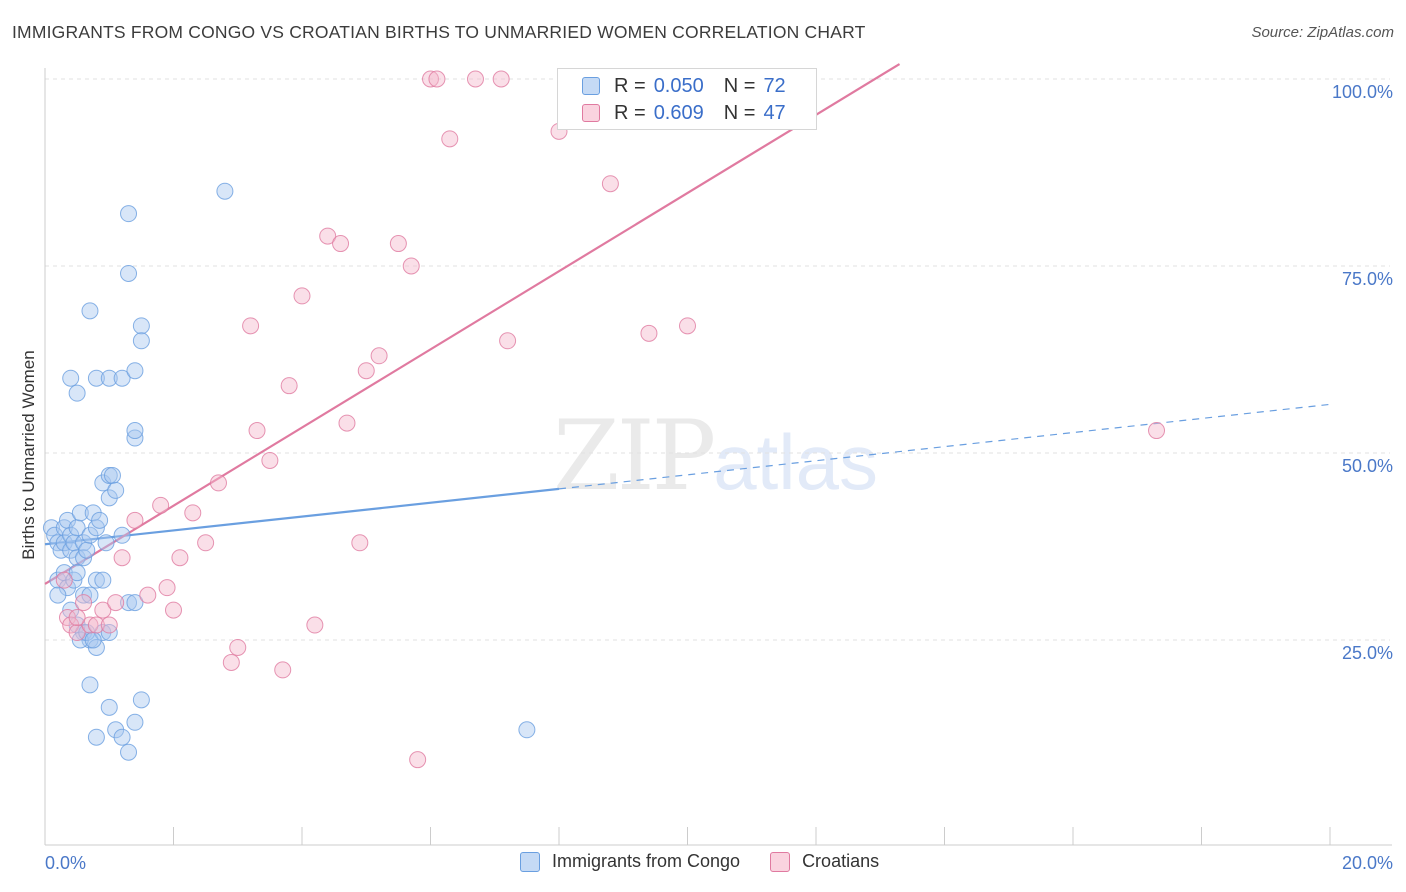 This screenshot has height=892, width=1406. What do you see at coordinates (634, 456) in the screenshot?
I see `watermark-zip: ZIP` at bounding box center [634, 456].